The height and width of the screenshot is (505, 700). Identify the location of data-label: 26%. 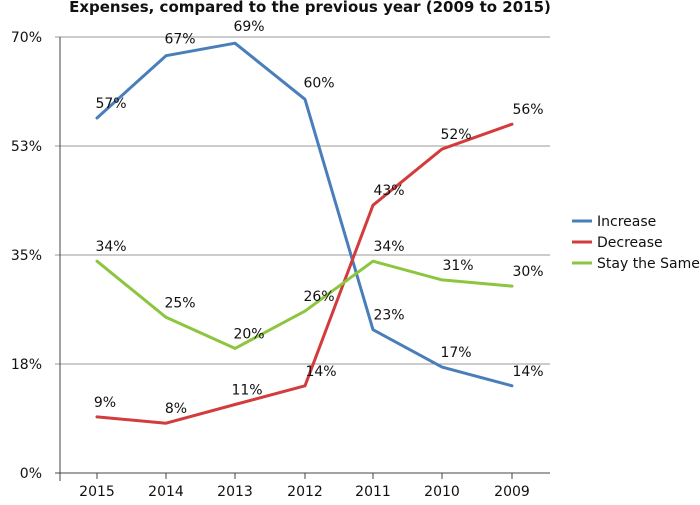
(318, 297).